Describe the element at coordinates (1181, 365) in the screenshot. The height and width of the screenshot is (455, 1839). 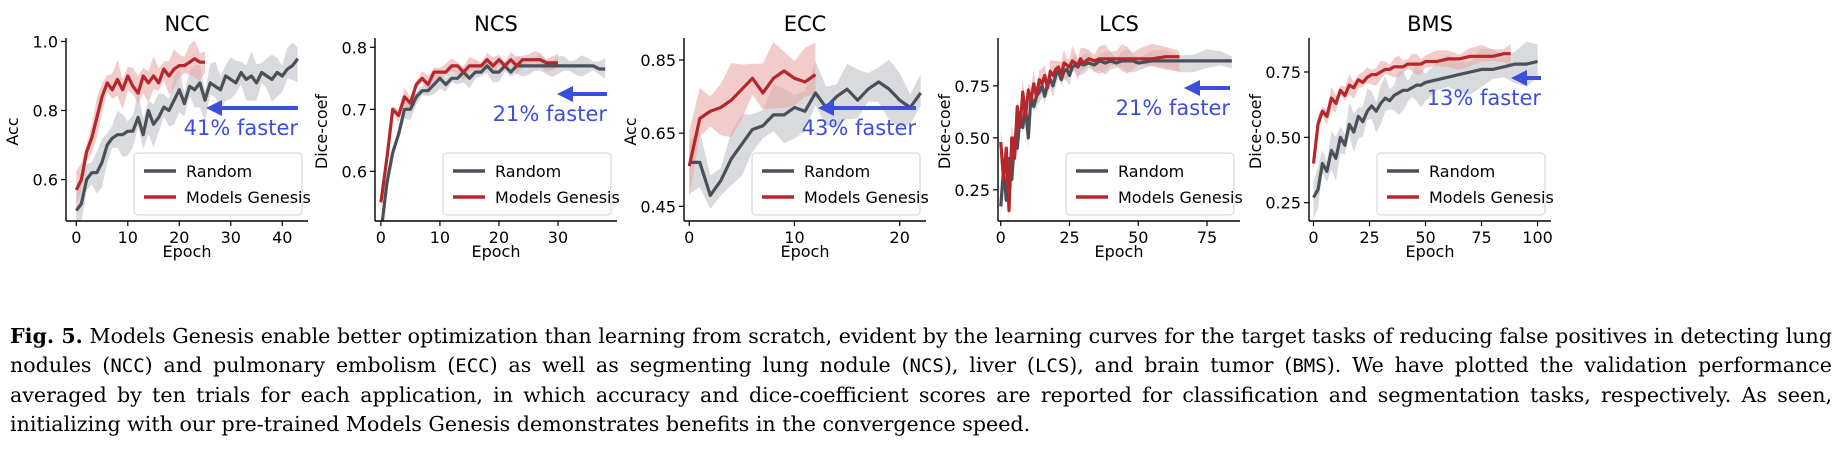
I see `caption-segment: ), and brain tumor (` at that location.